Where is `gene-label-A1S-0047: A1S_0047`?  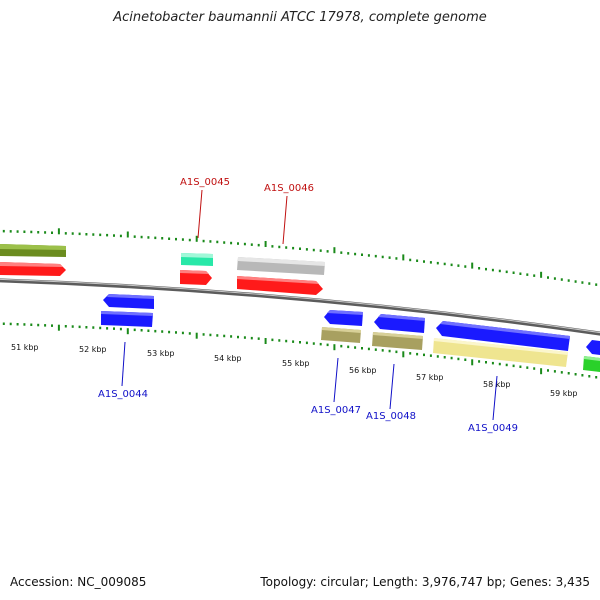
gene-label-A1S-0047: A1S_0047 is located at coordinates (336, 410).